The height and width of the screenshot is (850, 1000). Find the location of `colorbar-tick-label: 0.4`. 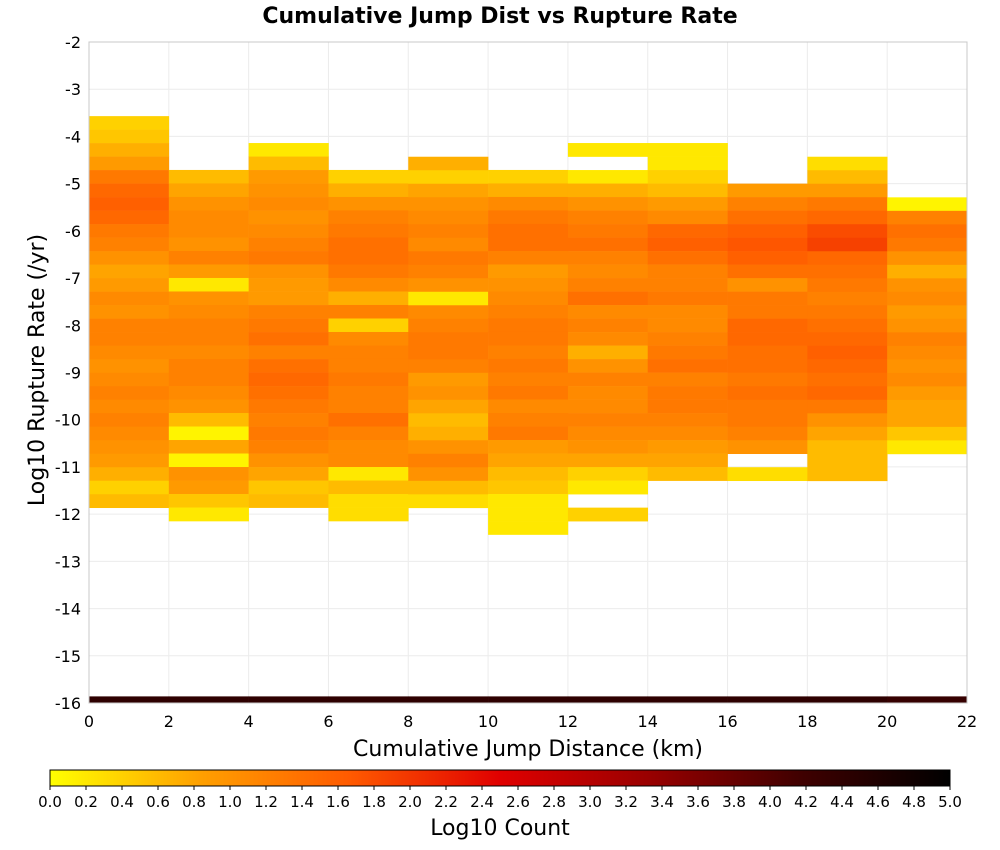

colorbar-tick-label: 0.4 is located at coordinates (122, 802).